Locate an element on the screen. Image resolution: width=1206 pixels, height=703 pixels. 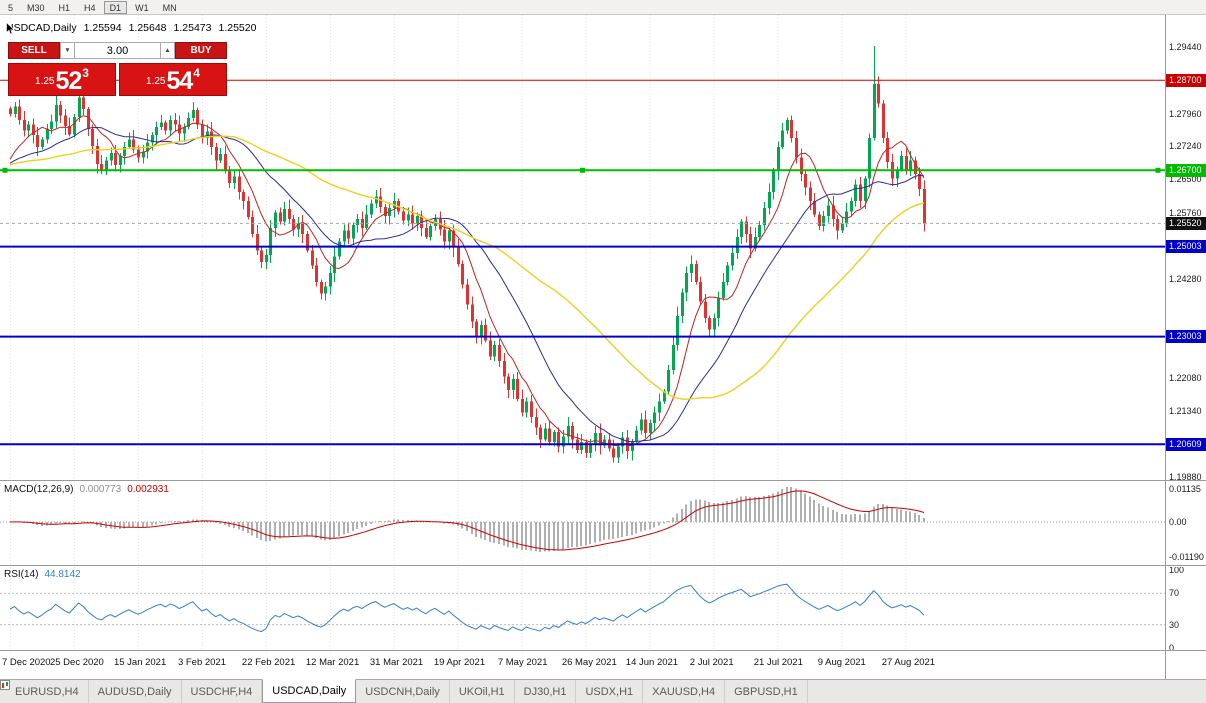
bid-price-pipette: 3 is located at coordinates (85, 73).